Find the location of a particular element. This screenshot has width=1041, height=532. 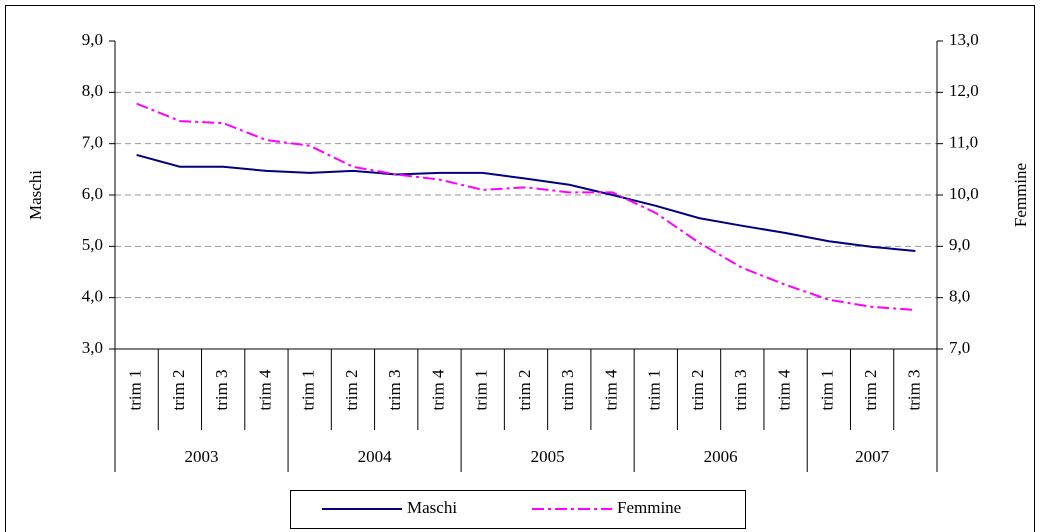

x-group-label: 2003 is located at coordinates (202, 456).